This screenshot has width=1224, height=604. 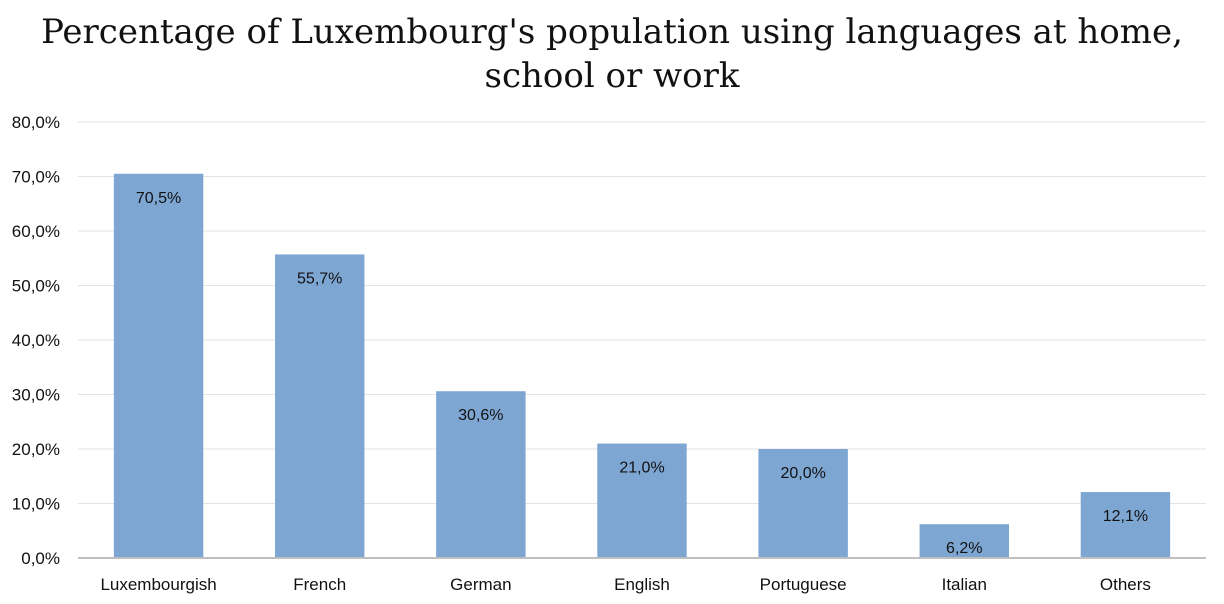 What do you see at coordinates (803, 584) in the screenshot?
I see `category-label: Portuguese` at bounding box center [803, 584].